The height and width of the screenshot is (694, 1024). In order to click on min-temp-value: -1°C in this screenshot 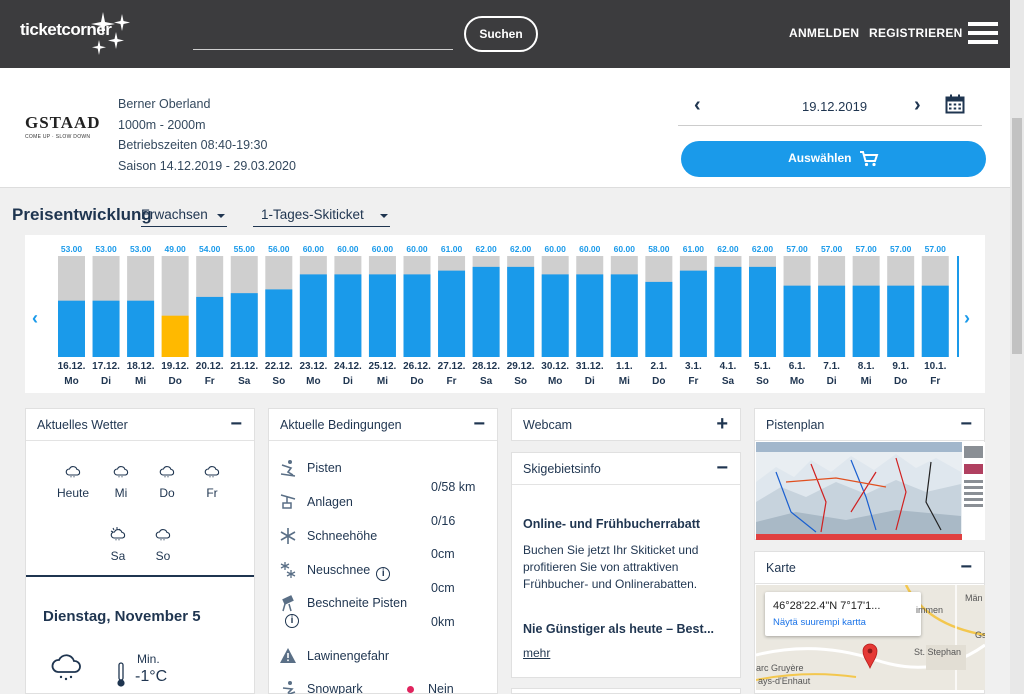, I will do `click(151, 676)`.